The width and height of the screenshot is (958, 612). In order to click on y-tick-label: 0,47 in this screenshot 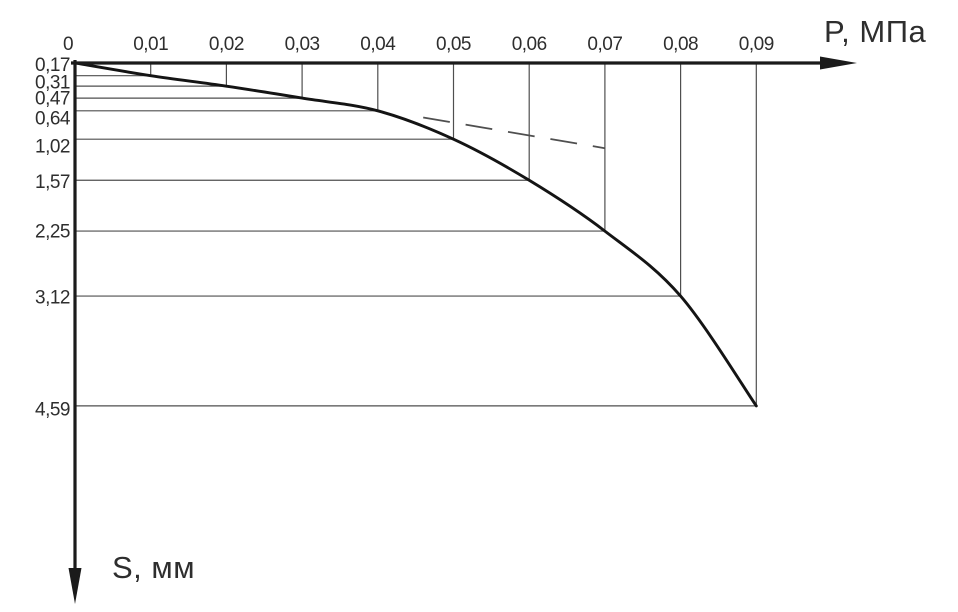, I will do `click(52, 99)`.